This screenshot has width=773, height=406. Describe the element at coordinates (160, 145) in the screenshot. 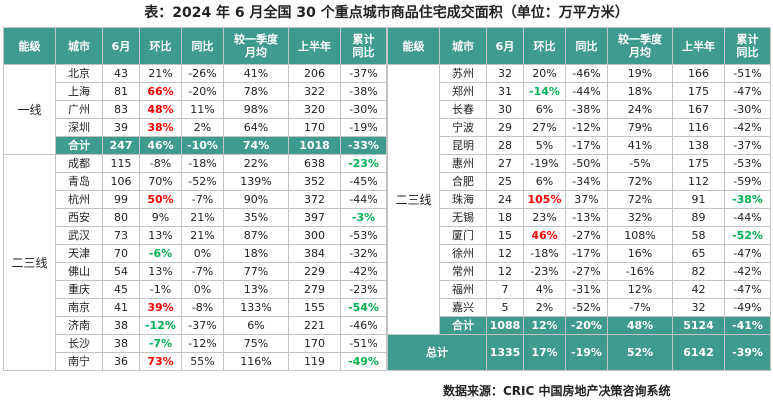

I see `mom-cell: 46%` at that location.